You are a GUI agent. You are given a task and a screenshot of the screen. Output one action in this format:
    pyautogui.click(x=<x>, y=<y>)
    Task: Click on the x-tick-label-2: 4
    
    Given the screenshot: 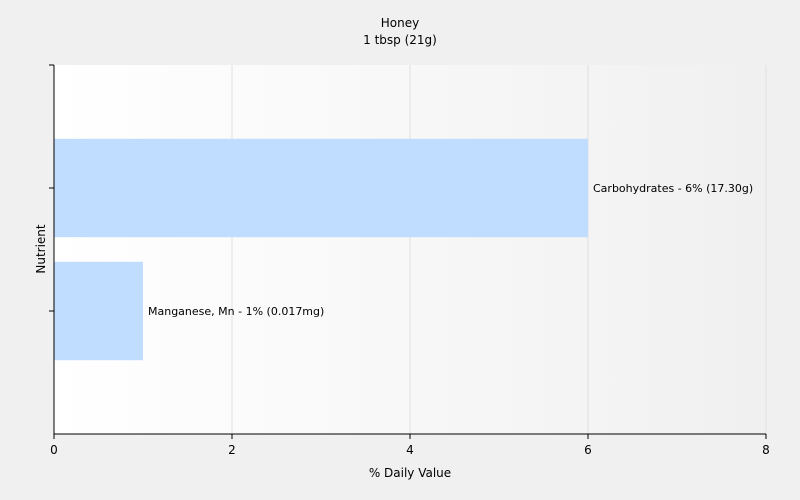 What is the action you would take?
    pyautogui.click(x=410, y=450)
    